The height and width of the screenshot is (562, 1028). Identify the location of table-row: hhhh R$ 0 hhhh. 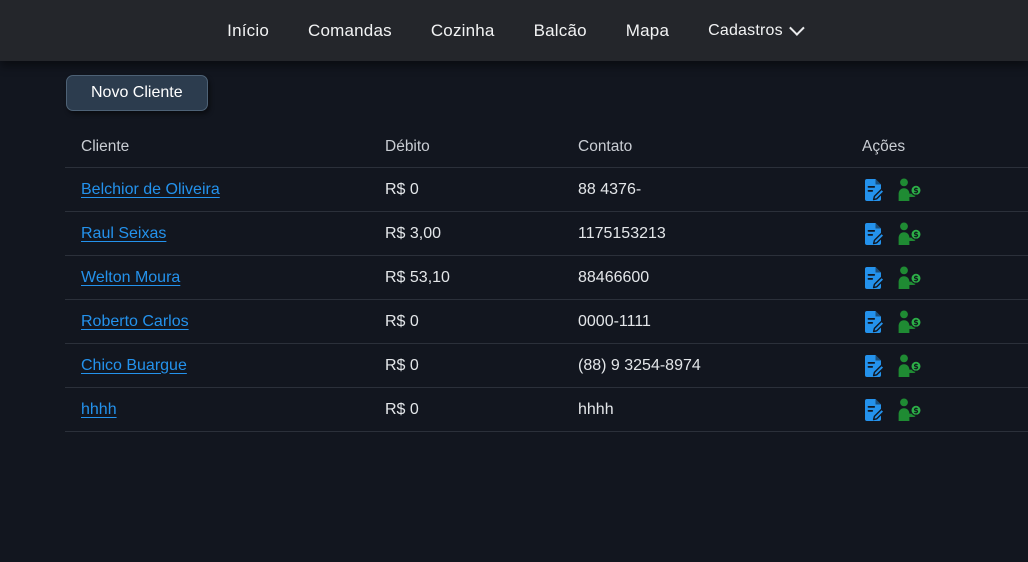
(546, 409).